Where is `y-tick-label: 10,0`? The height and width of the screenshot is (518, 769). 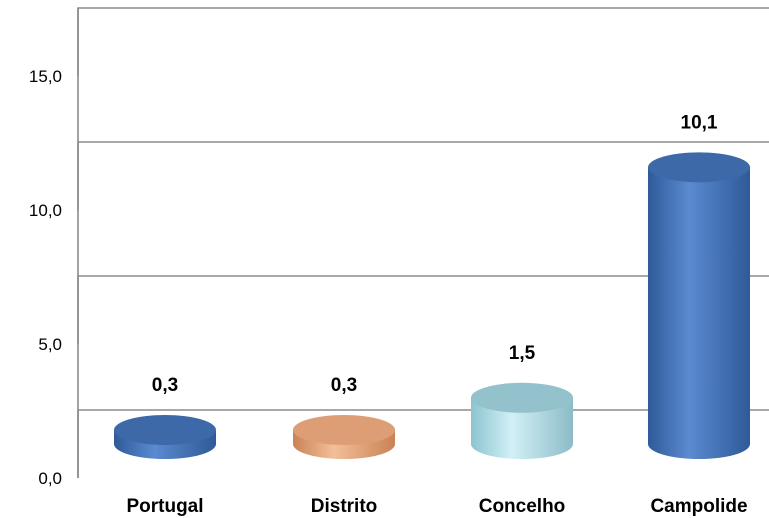
y-tick-label: 10,0 is located at coordinates (45, 210).